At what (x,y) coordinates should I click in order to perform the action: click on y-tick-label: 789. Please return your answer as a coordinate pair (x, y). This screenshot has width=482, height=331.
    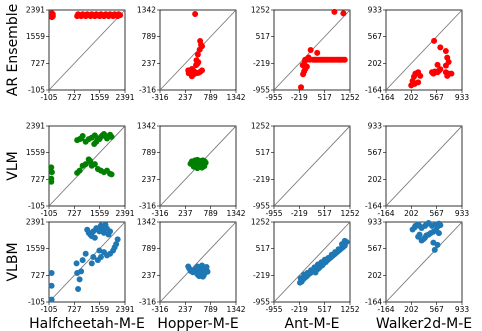
    Looking at the image, I should click on (149, 36).